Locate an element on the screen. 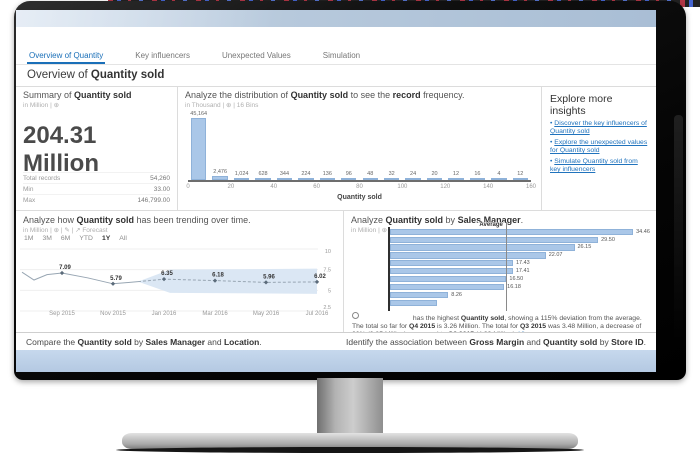 The image size is (700, 453). sales-manager-toolbar: in Million | ⊕ is located at coordinates (369, 230).